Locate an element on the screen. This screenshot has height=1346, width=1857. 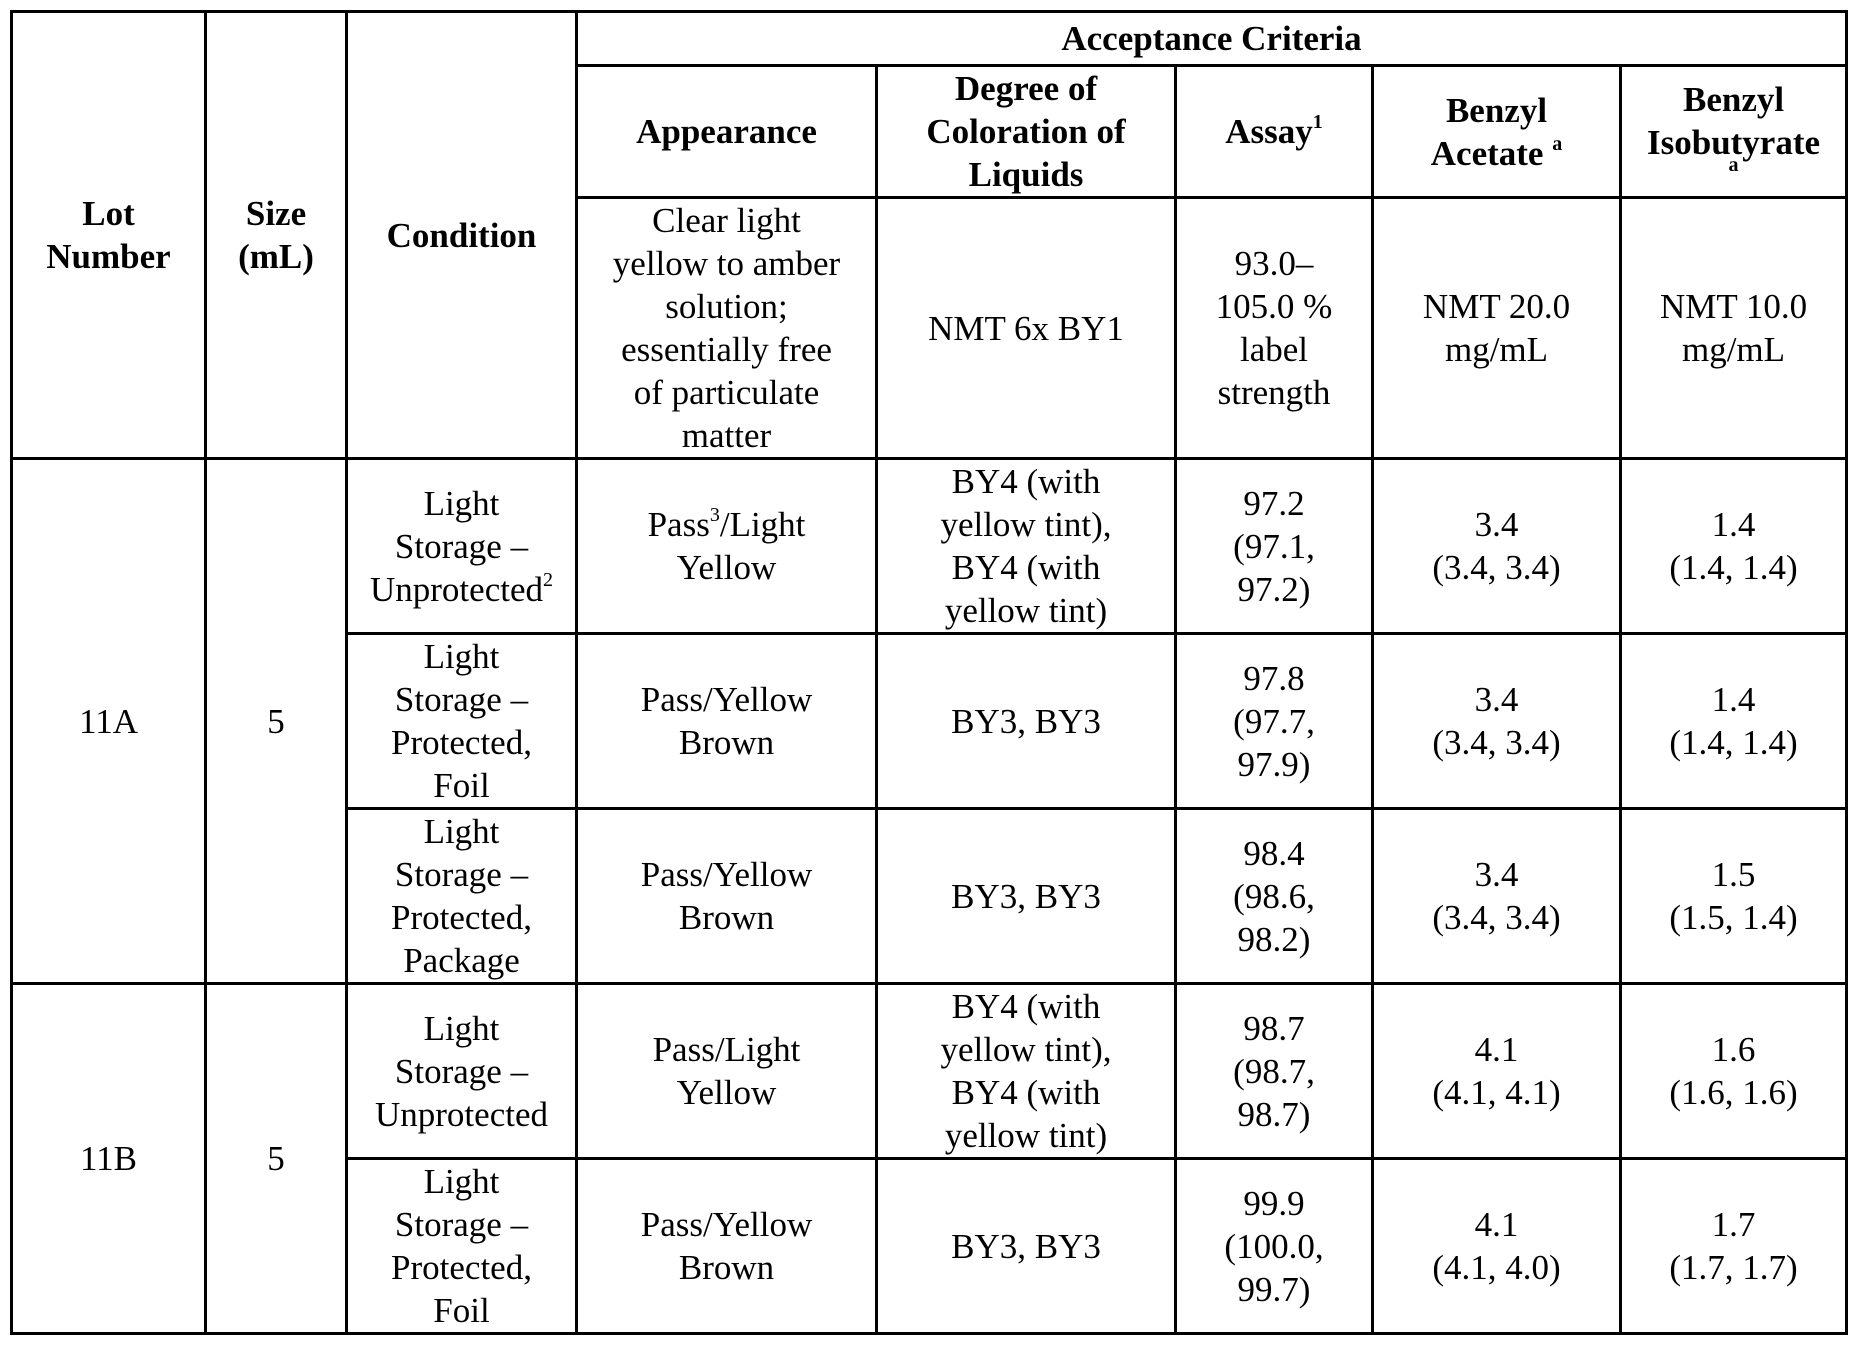
cell-text: Pass is located at coordinates (678, 524).